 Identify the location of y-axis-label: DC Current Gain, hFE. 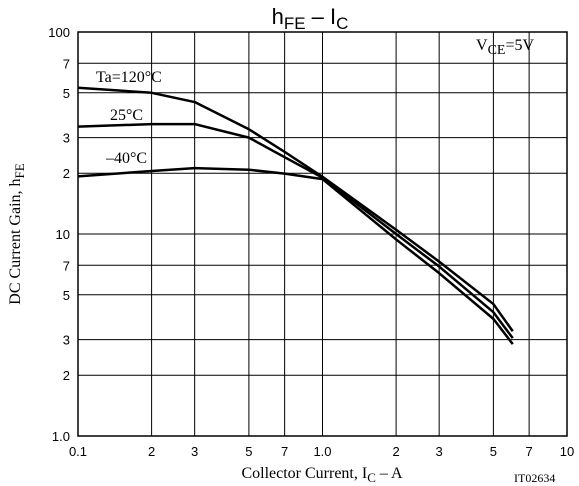
(17, 233).